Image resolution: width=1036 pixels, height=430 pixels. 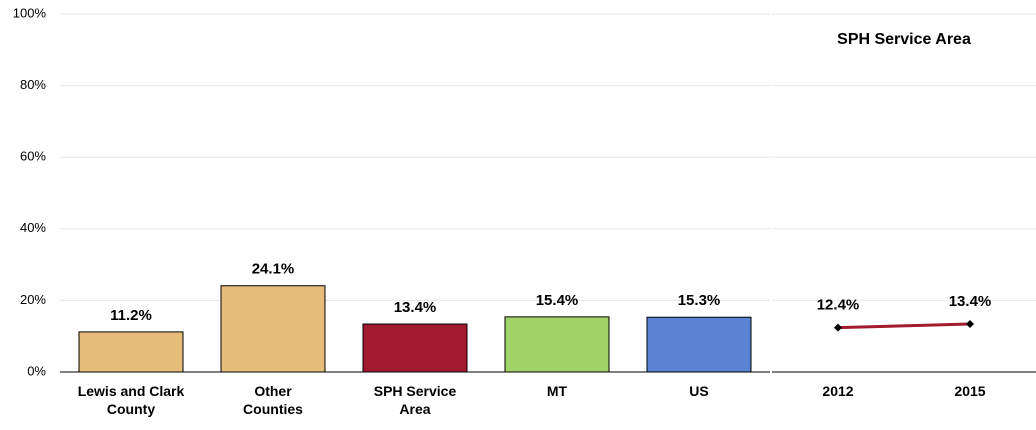 What do you see at coordinates (33, 227) in the screenshot?
I see `y-tick-label: 40%` at bounding box center [33, 227].